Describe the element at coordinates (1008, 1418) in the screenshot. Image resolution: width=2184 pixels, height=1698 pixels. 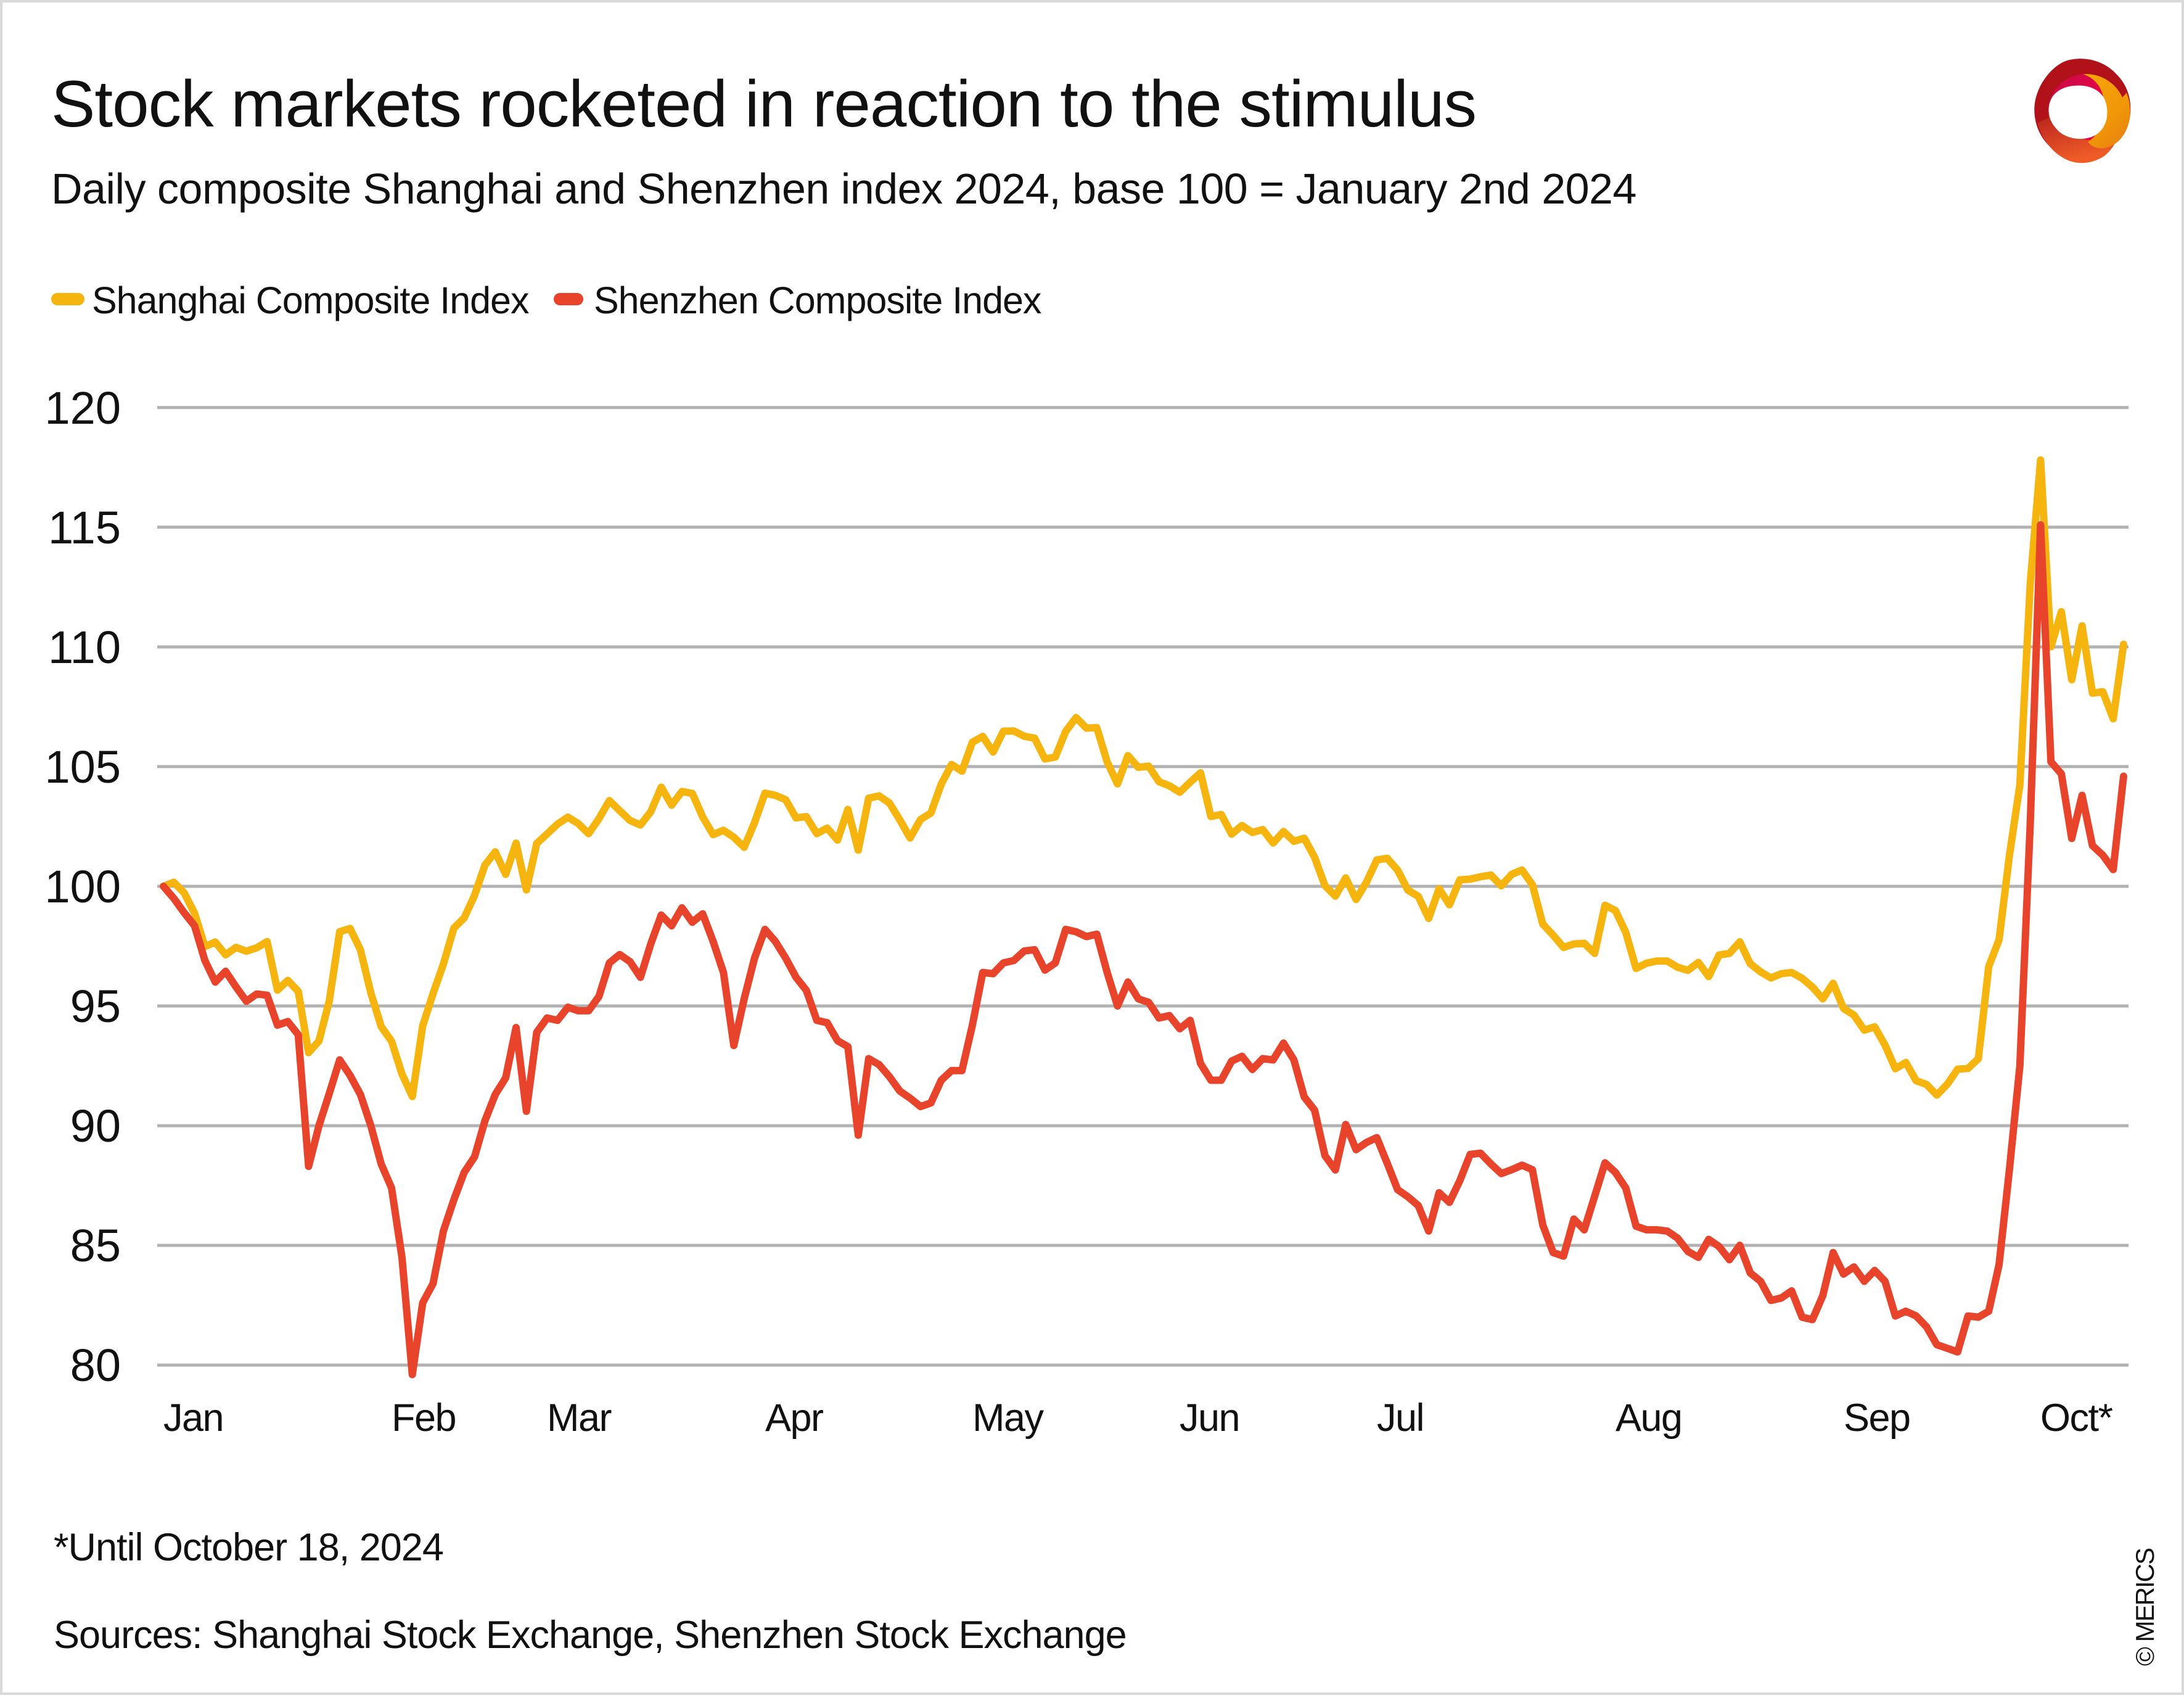
I see `svg-text: May` at that location.